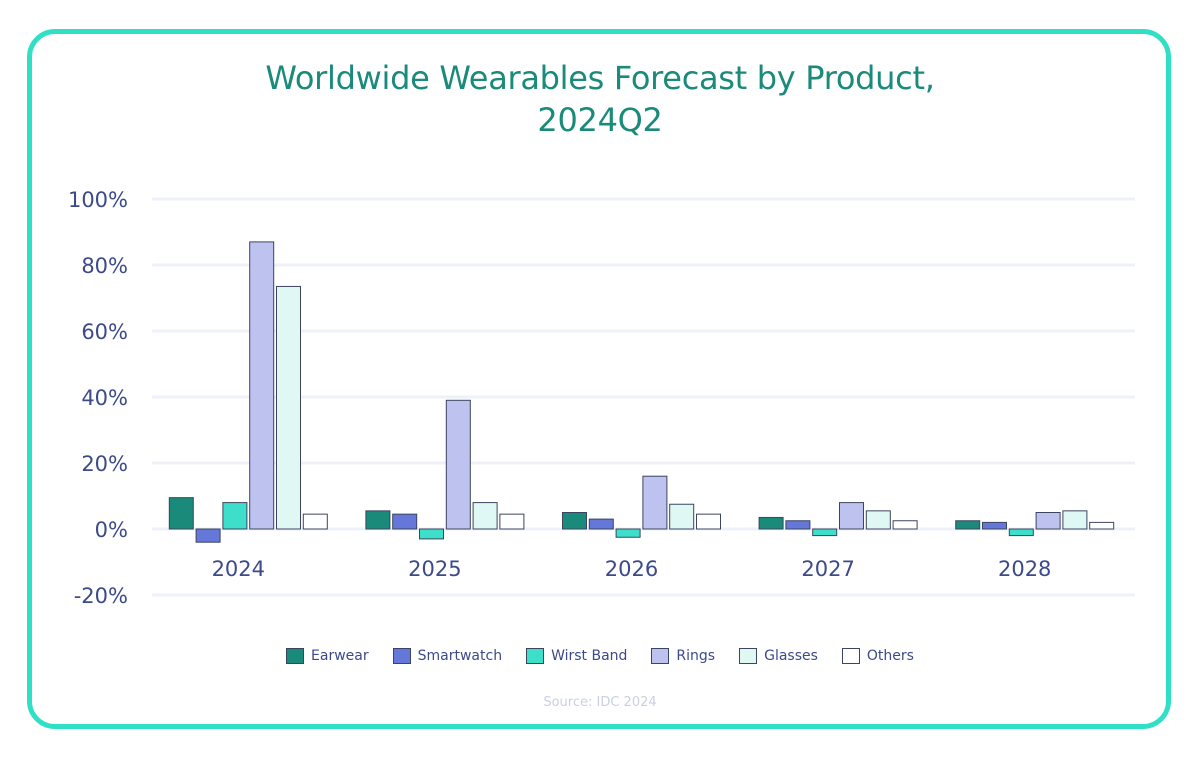 This screenshot has height=760, width=1200. Describe the element at coordinates (628, 533) in the screenshot. I see `bar-wirst-band-2026` at that location.